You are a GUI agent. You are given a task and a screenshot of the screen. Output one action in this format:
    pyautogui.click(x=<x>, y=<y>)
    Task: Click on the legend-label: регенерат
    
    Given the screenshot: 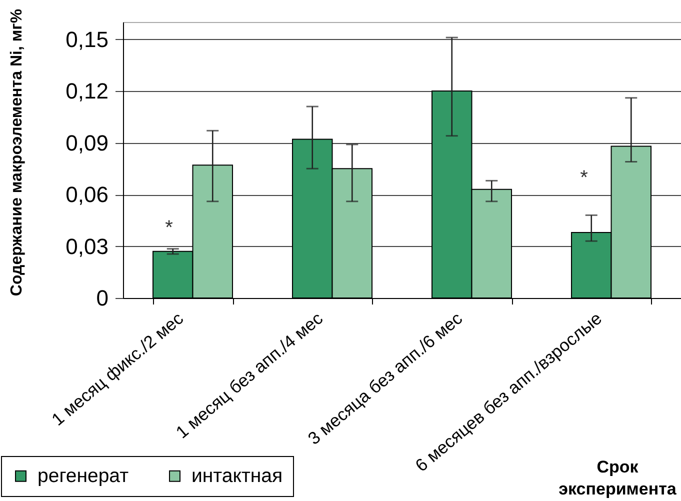 What is the action you would take?
    pyautogui.click(x=83, y=476)
    